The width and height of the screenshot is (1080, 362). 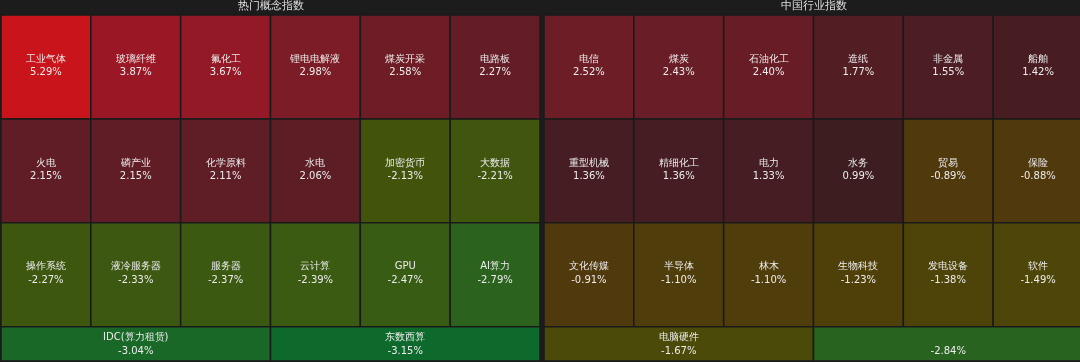 I want to click on text: 中国行业指数, so click(x=813, y=6).